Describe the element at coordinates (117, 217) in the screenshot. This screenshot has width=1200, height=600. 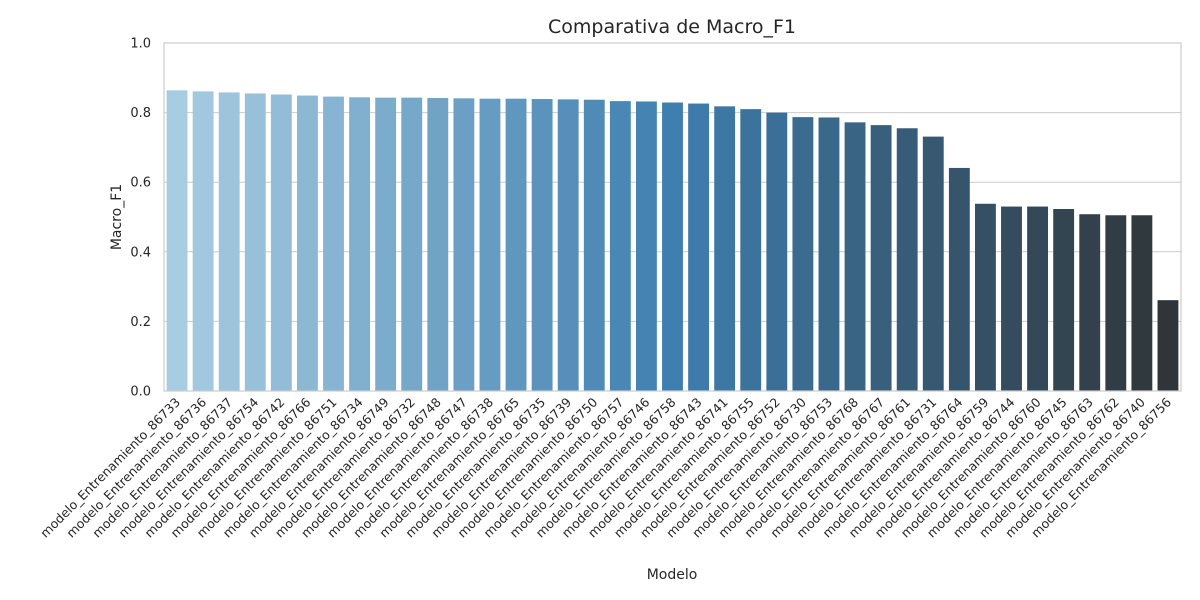
I see `y-axis-label: Macro_F1` at that location.